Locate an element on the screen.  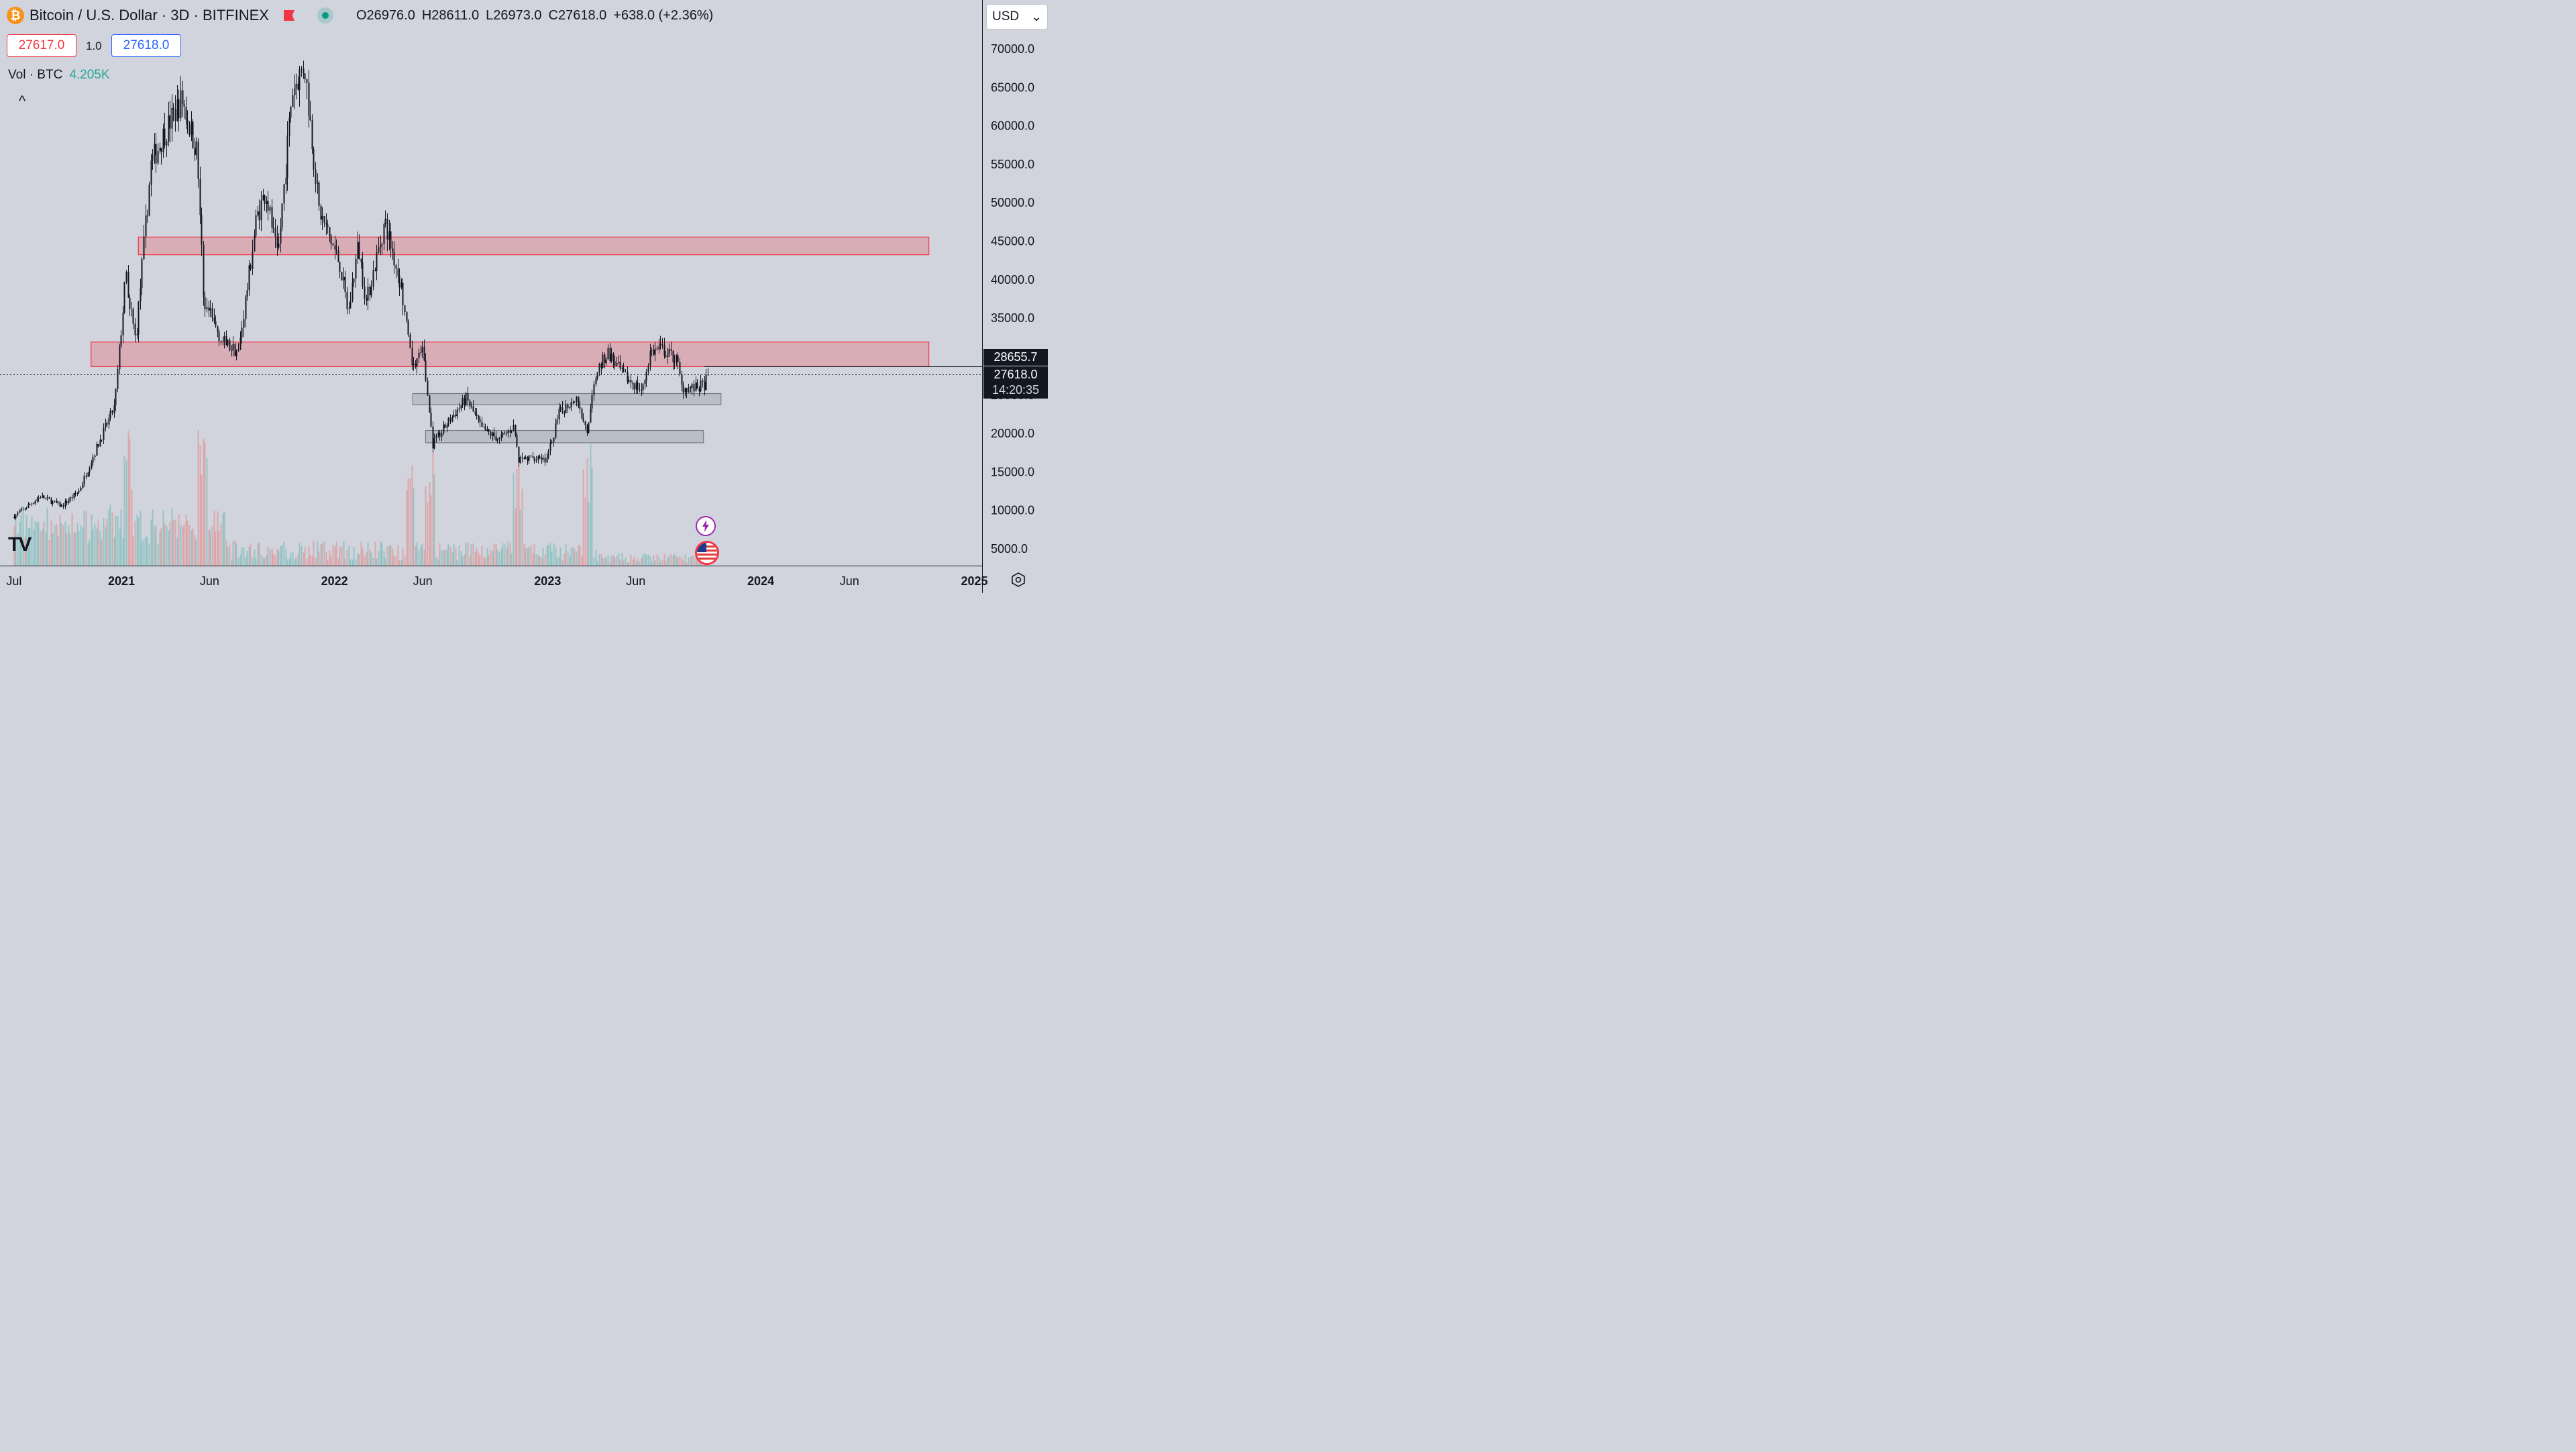
currency-select: USD ⌄ is located at coordinates (1017, 17).